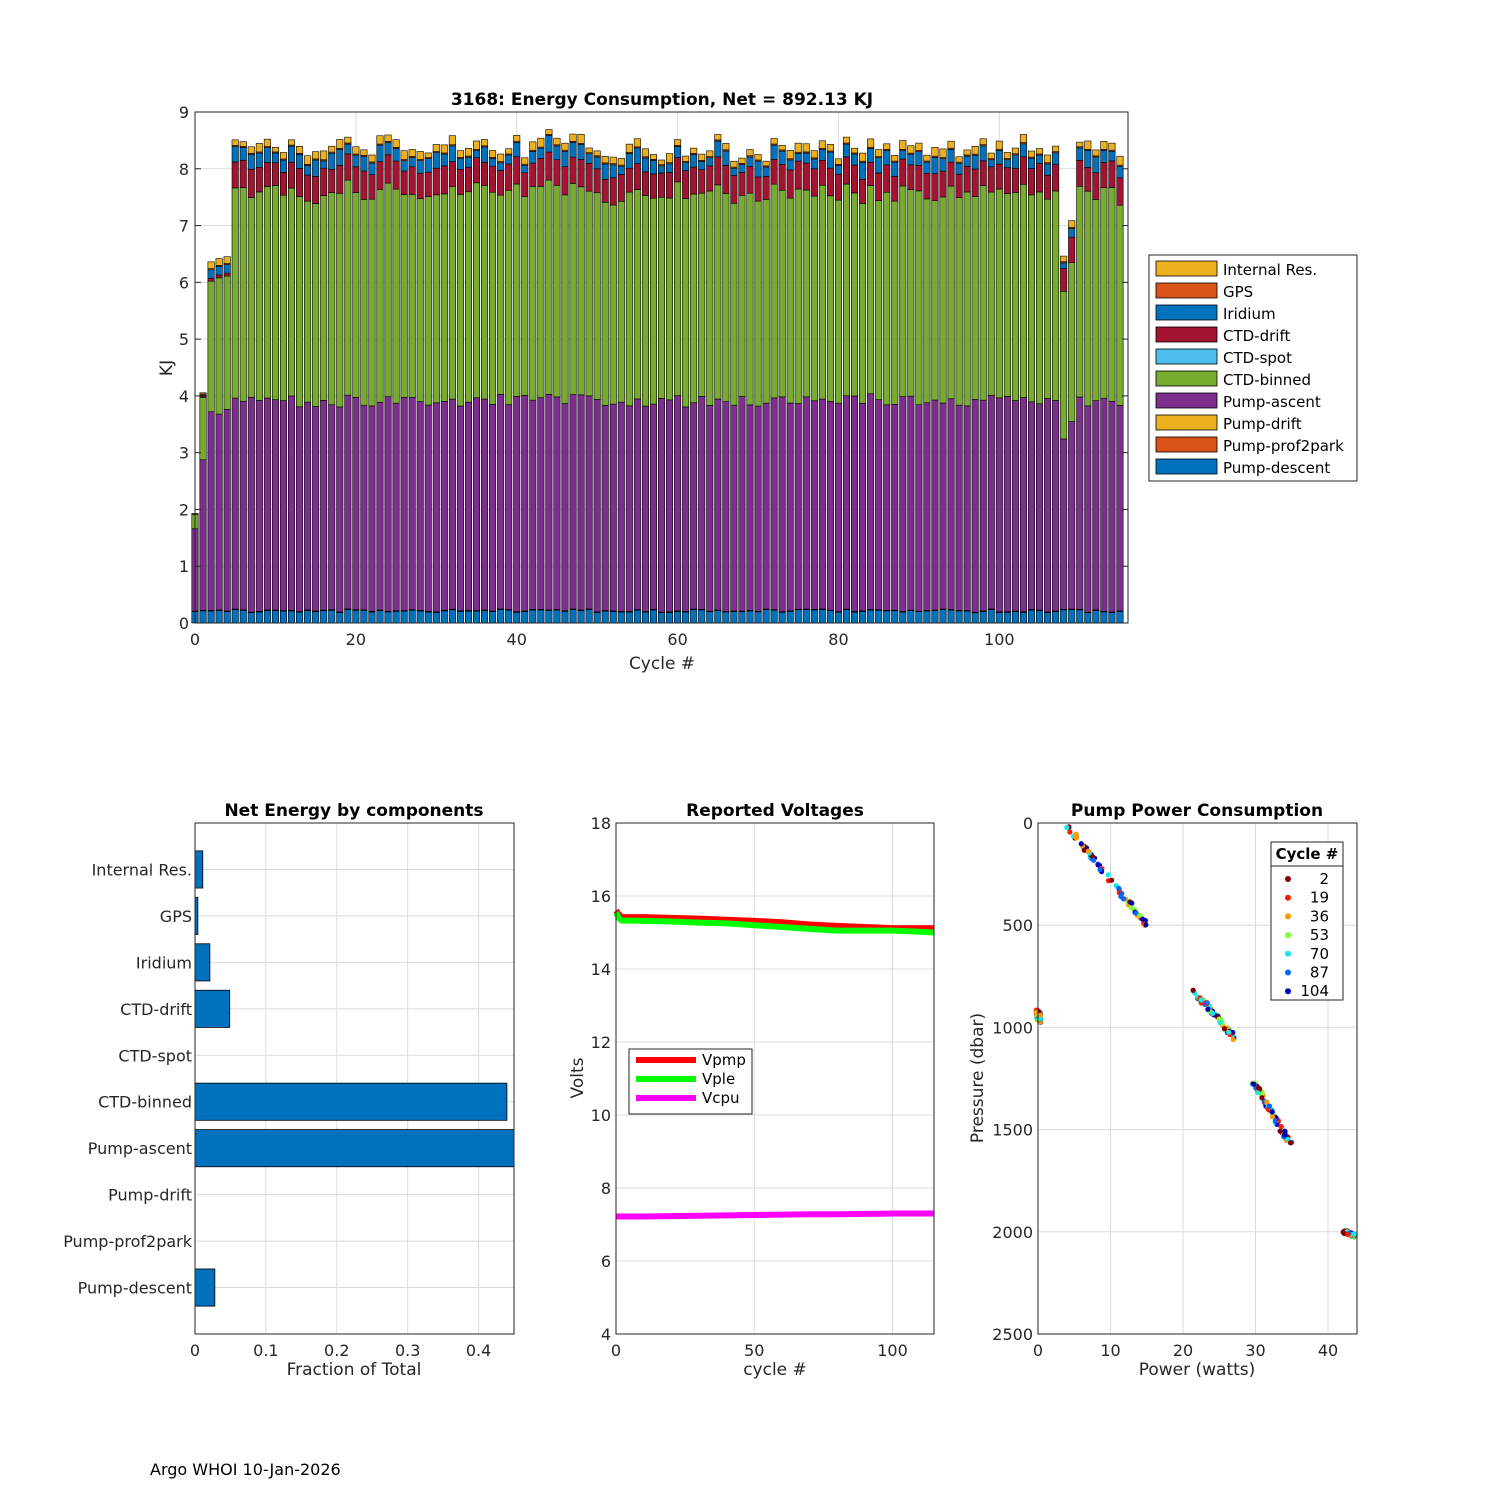 This screenshot has height=1500, width=1500. I want to click on voltages-line-vcpu, so click(775, 1215).